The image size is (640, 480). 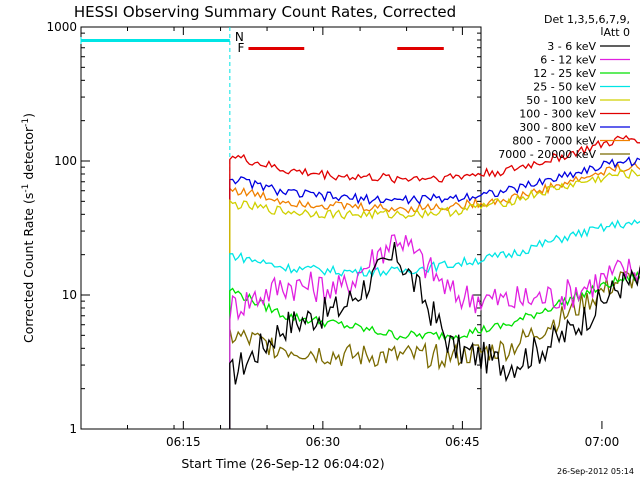 I want to click on y-tick-label: 100, so click(x=65, y=161).